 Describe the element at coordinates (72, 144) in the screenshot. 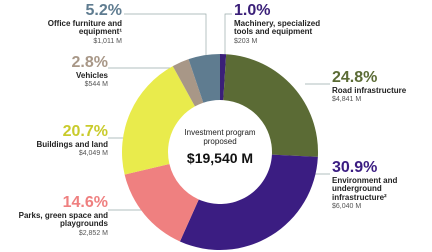

I see `category-name: Buildings and land` at that location.